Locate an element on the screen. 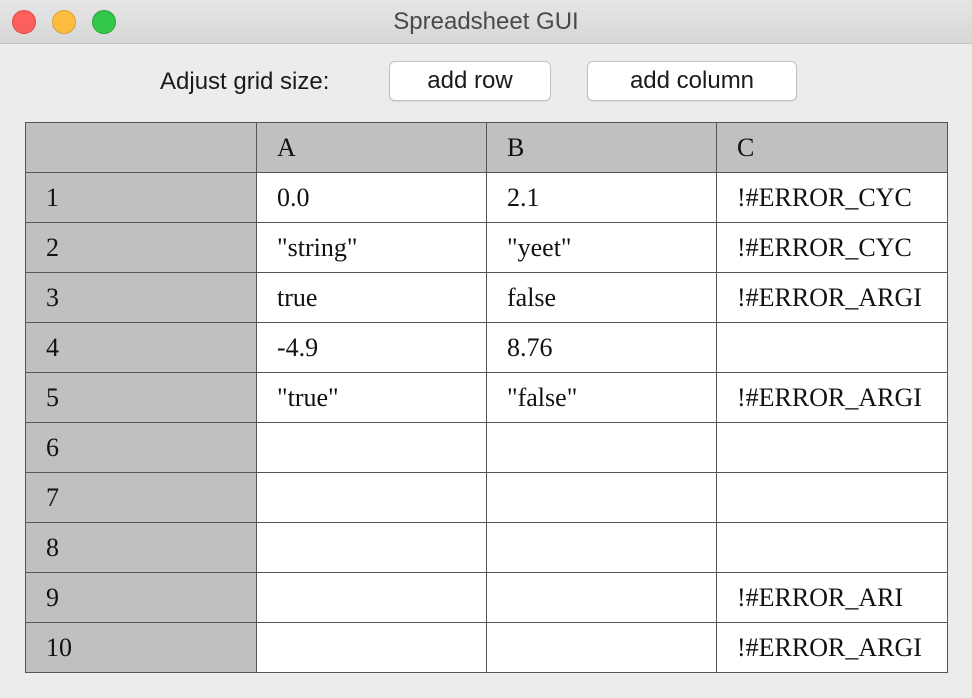 The width and height of the screenshot is (972, 698). table-row: 8 is located at coordinates (486, 547).